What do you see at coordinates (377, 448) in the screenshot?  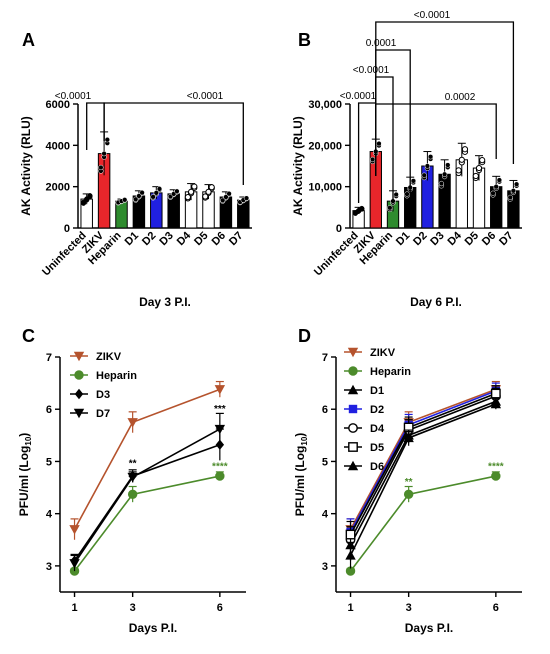 I see `legend-label-d5: D5` at bounding box center [377, 448].